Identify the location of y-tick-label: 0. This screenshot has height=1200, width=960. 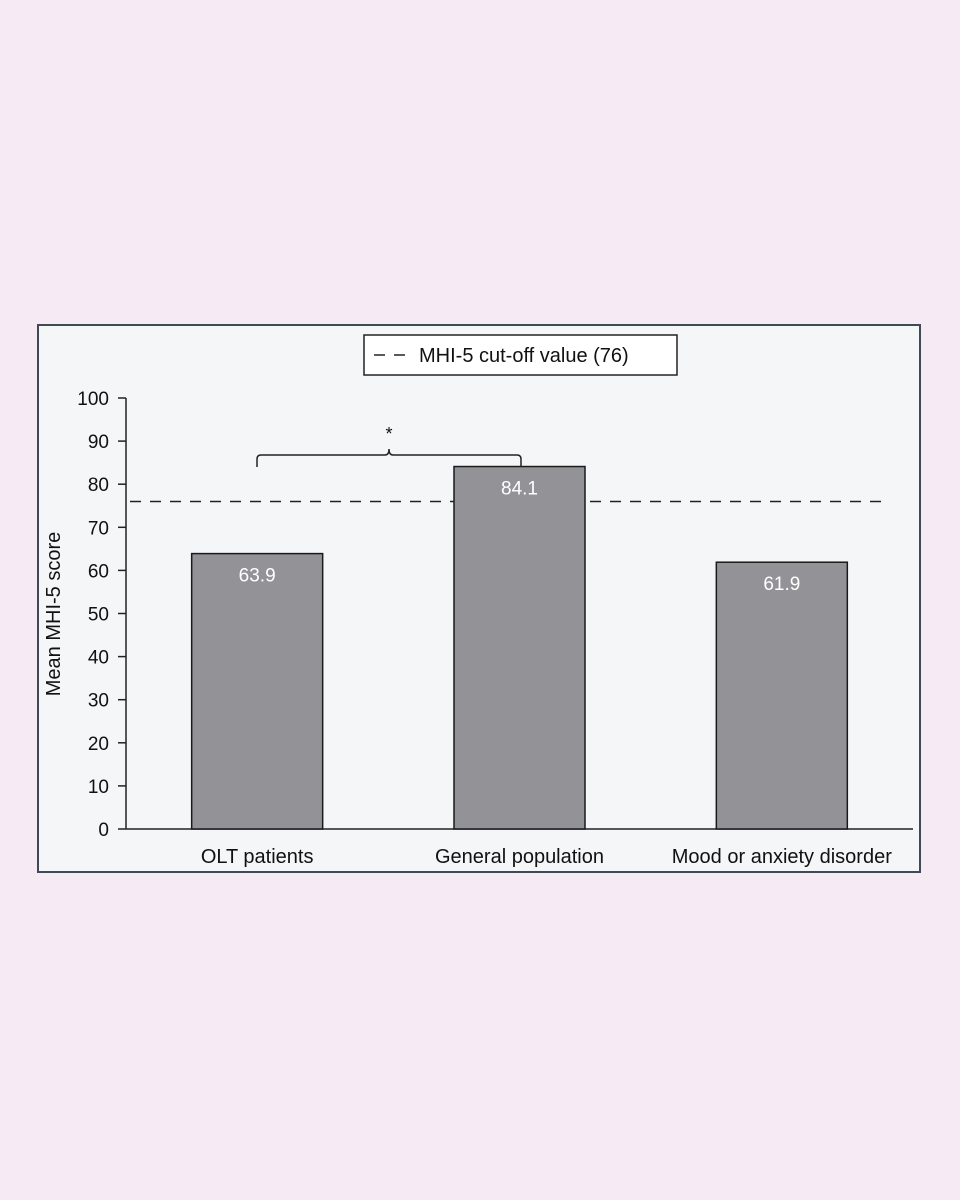
(103, 830).